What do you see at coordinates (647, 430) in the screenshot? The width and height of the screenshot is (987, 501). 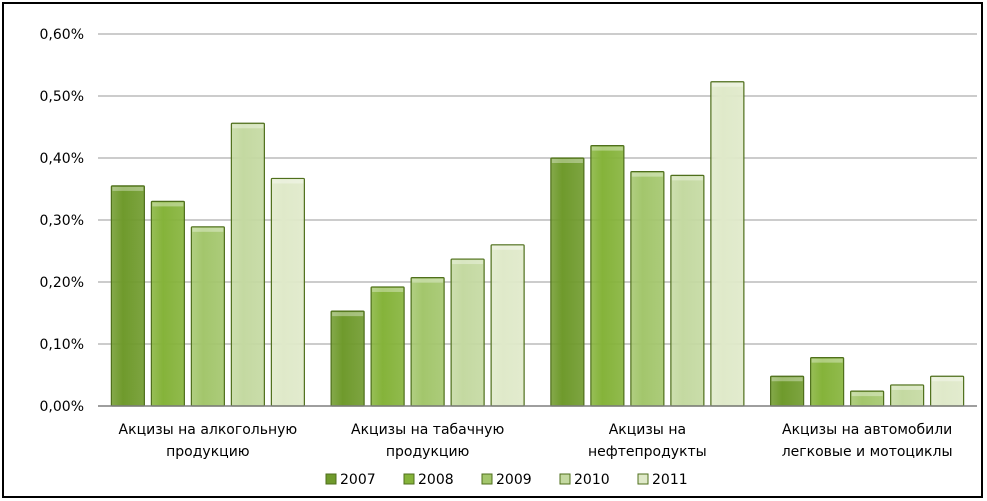 I see `x-category-label: Акцизы на` at bounding box center [647, 430].